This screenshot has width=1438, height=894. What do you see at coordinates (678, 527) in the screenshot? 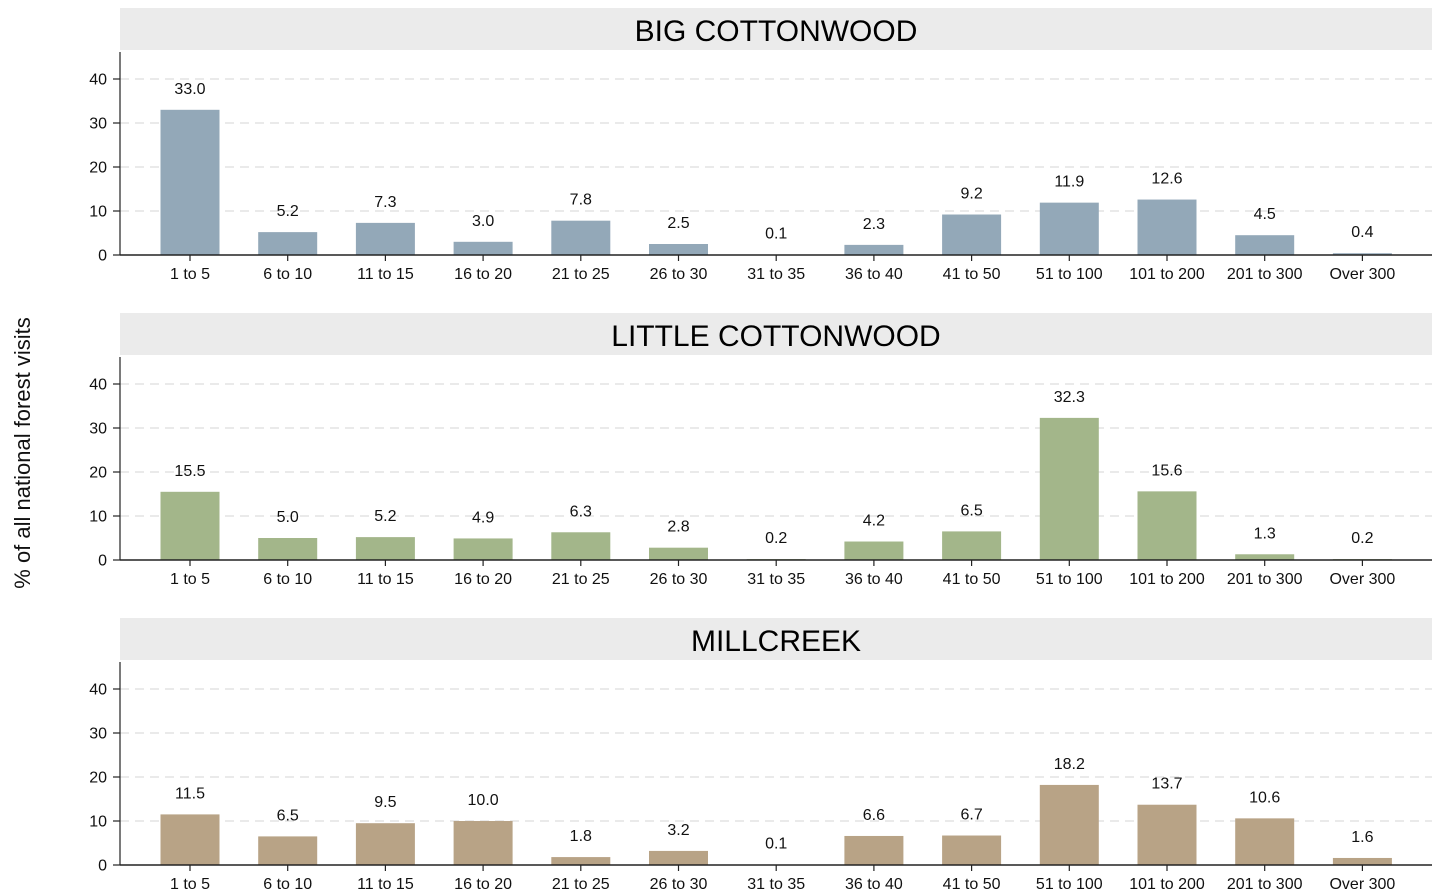
I see `bar-value-label: 2.8` at bounding box center [678, 527].